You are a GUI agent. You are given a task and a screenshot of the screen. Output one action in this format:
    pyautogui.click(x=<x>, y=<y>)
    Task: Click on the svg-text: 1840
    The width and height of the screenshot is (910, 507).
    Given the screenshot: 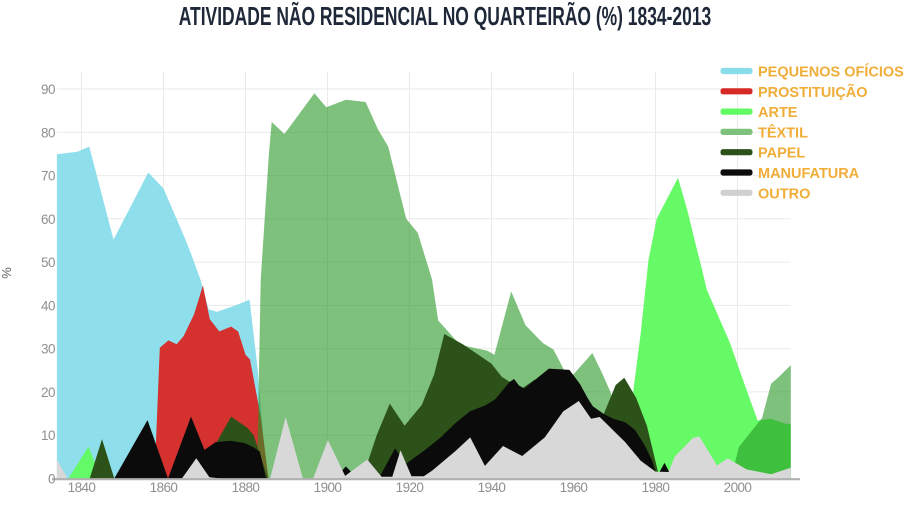 What is the action you would take?
    pyautogui.click(x=82, y=487)
    